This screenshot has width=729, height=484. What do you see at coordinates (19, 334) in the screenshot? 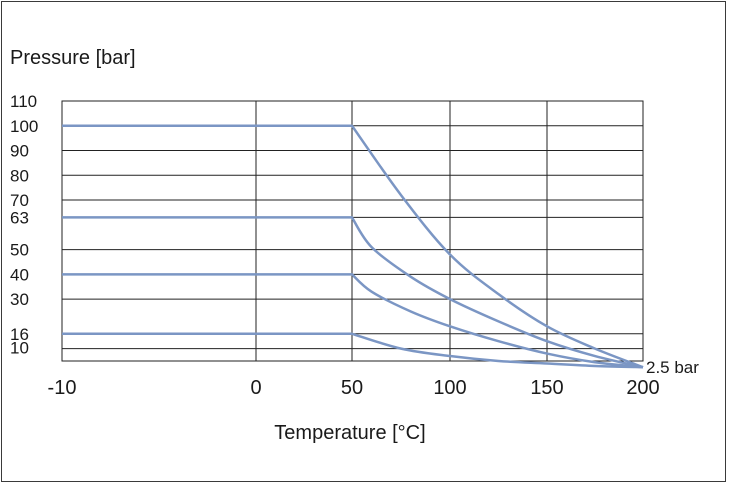
I see `y-tick-label: 16` at bounding box center [19, 334].